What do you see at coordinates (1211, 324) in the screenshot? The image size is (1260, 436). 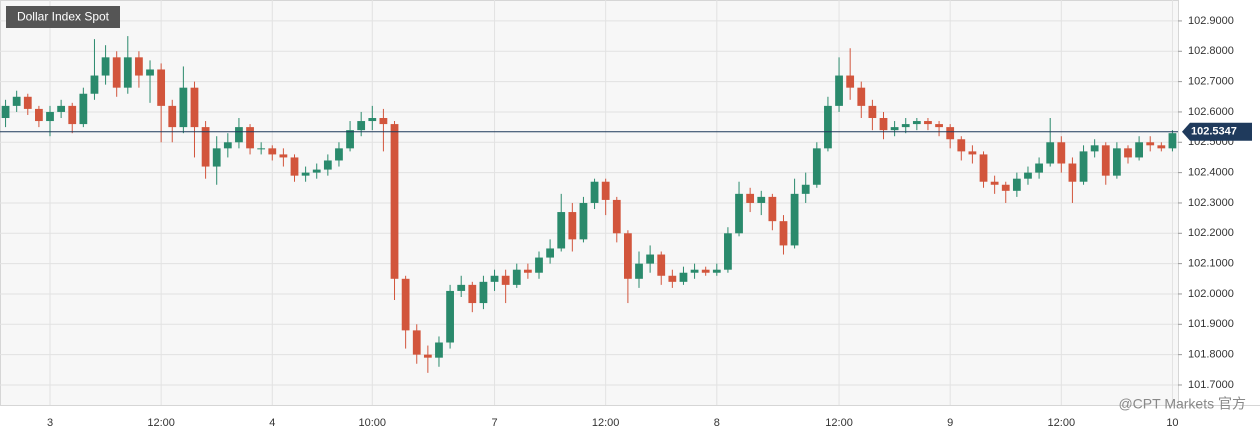 I see `y-tick-label: 101.9000` at bounding box center [1211, 324].